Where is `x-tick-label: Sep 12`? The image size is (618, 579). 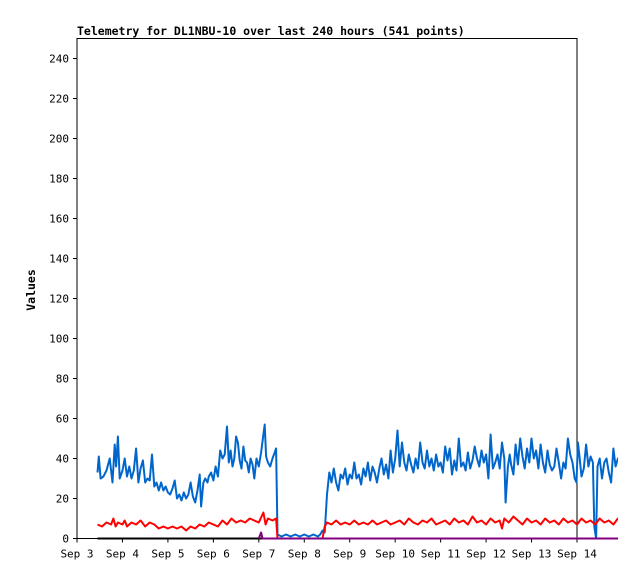 x-tick-label: Sep 12 is located at coordinates (486, 554).